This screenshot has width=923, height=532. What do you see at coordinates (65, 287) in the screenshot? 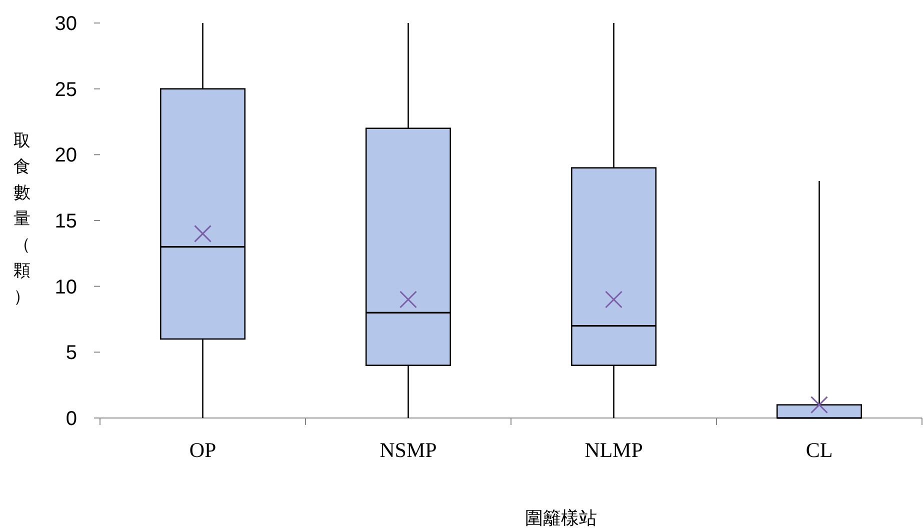
I see `y-tick-label: 10` at bounding box center [65, 287].